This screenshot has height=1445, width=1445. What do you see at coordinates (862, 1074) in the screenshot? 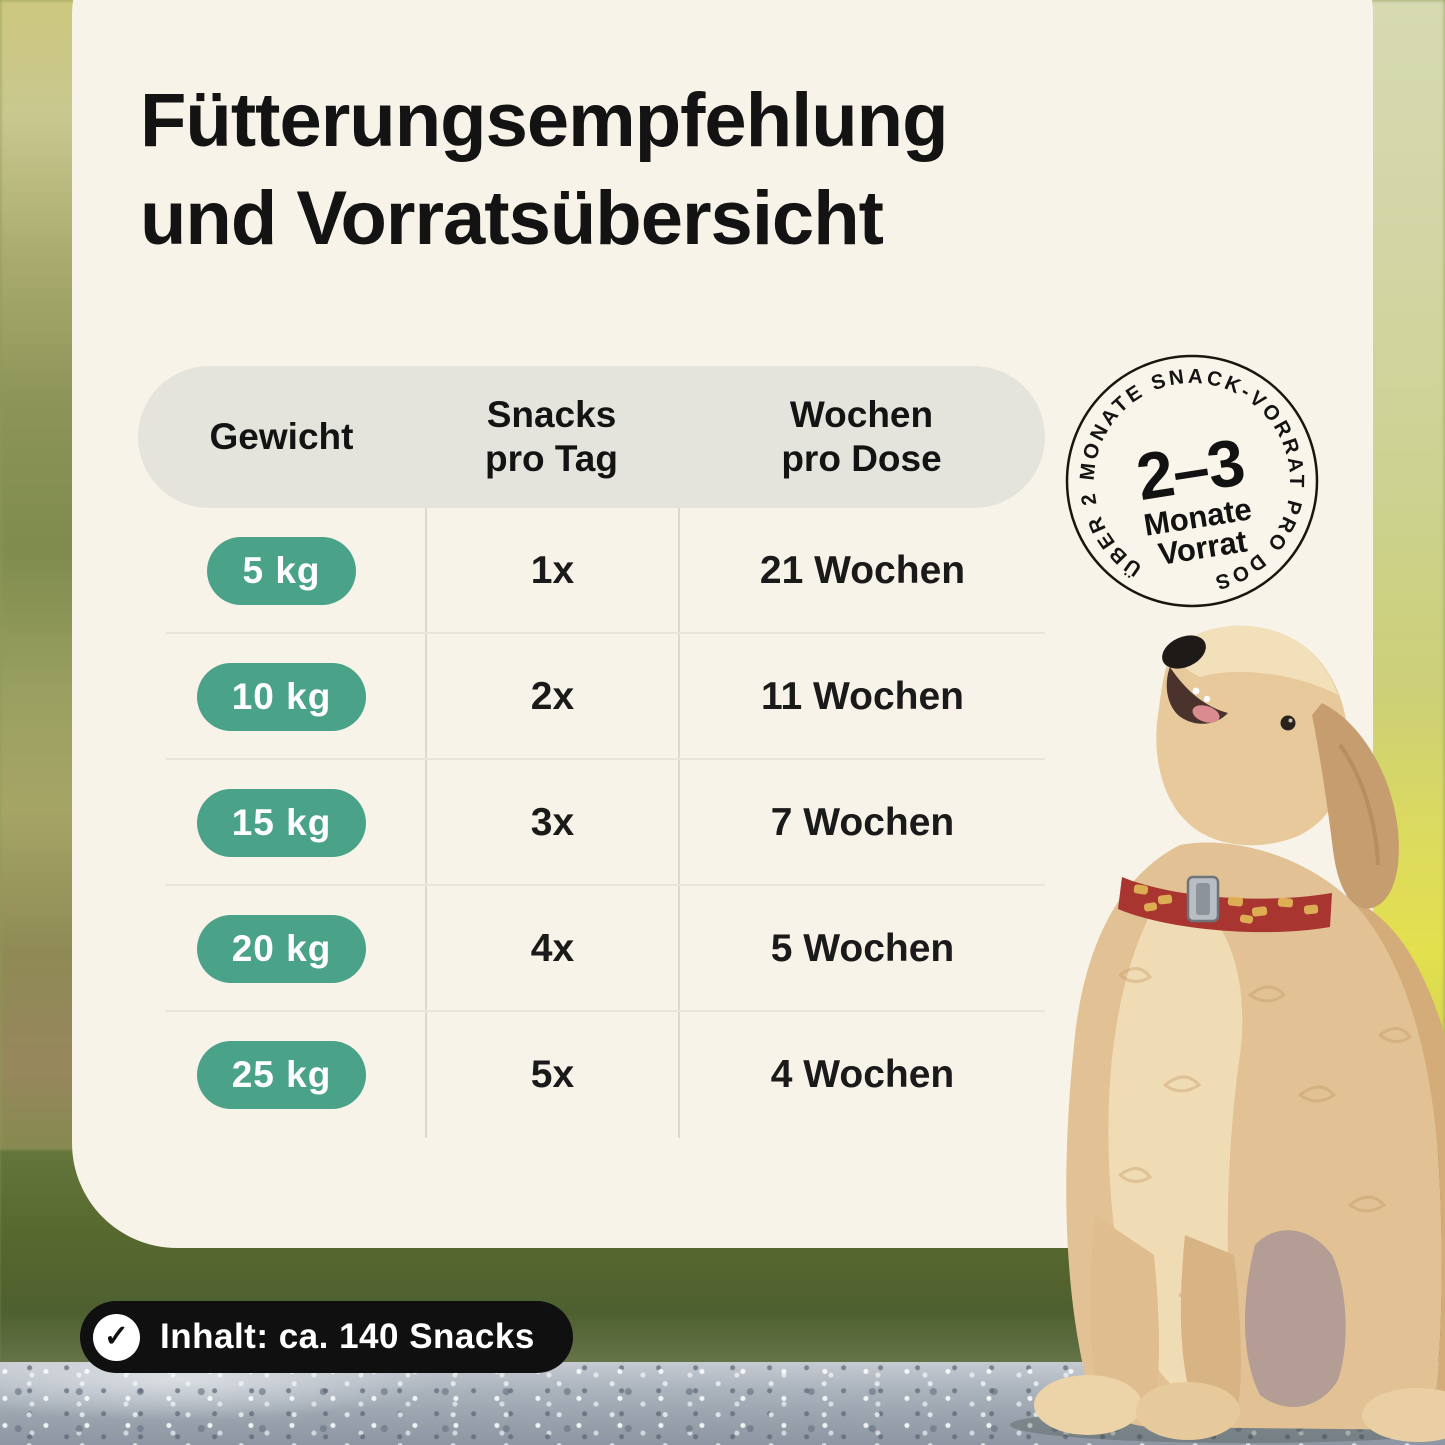
I see `weeks-per-can-value: 4 Wochen` at bounding box center [862, 1074].